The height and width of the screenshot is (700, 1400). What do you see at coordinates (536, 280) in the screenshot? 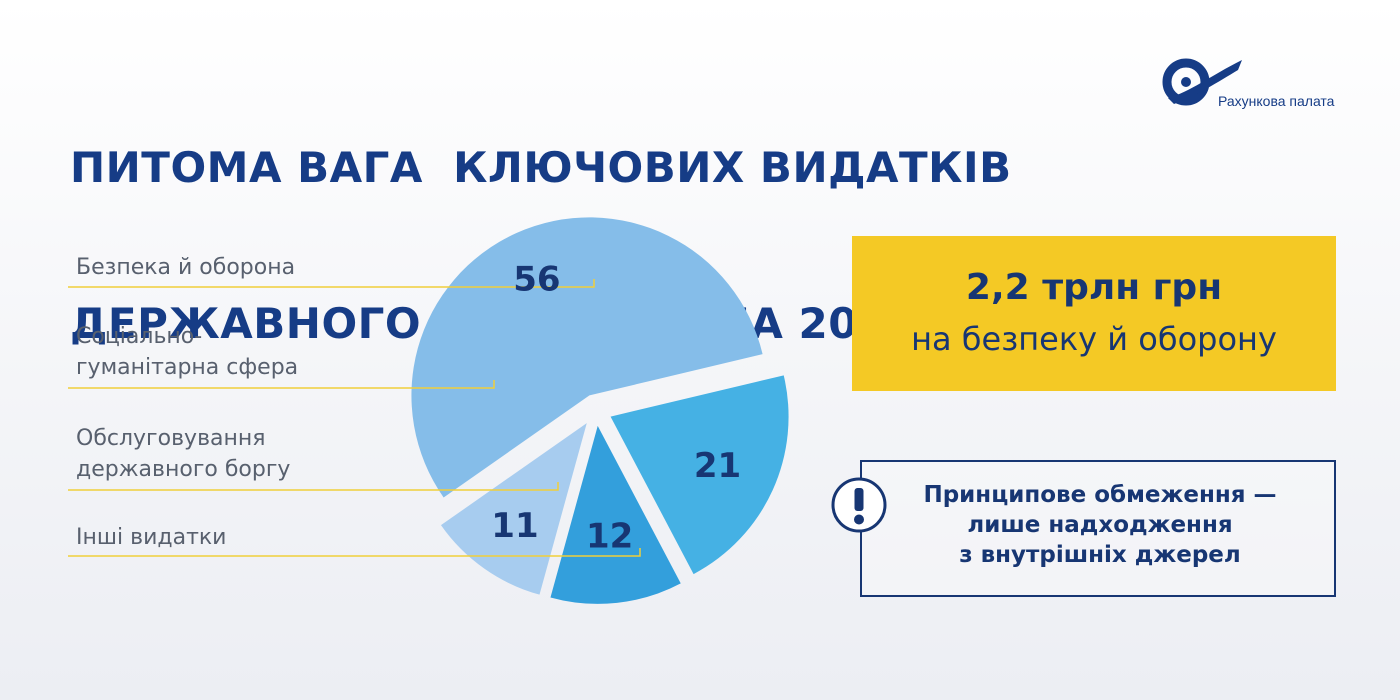
I see `value-label-security-defense: 56` at bounding box center [536, 280].